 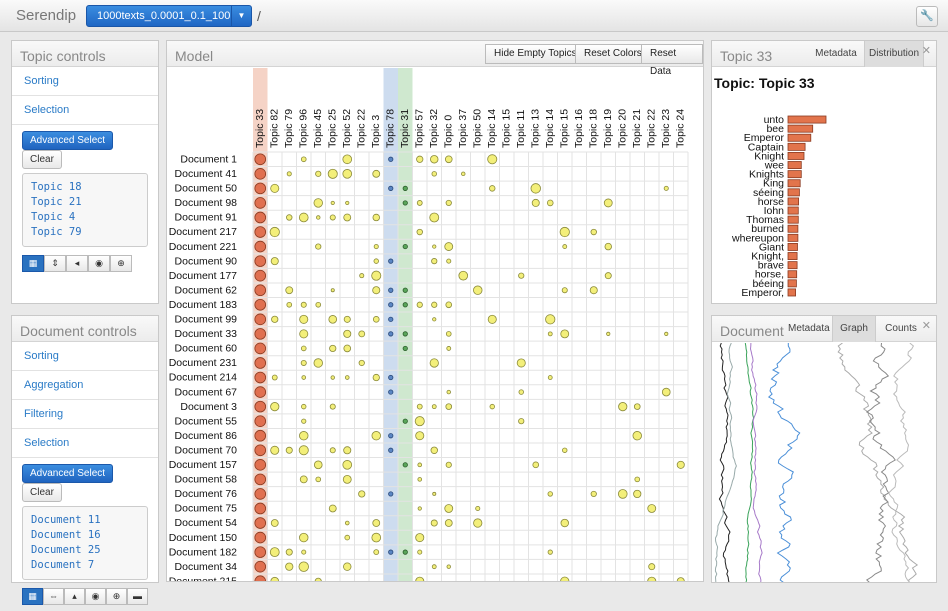 What do you see at coordinates (56, 187) in the screenshot?
I see `list-item: Topic 18` at bounding box center [56, 187].